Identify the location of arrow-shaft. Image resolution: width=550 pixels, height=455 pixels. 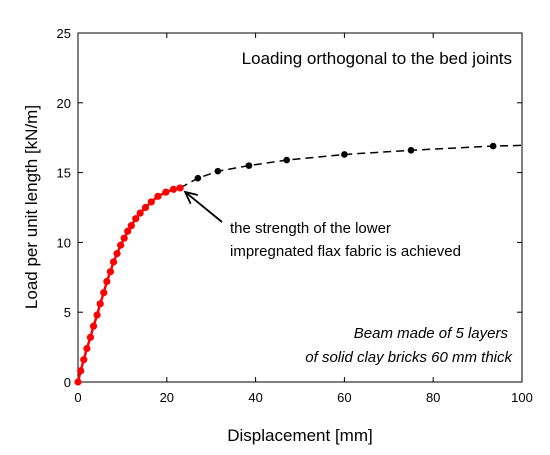
(203, 207).